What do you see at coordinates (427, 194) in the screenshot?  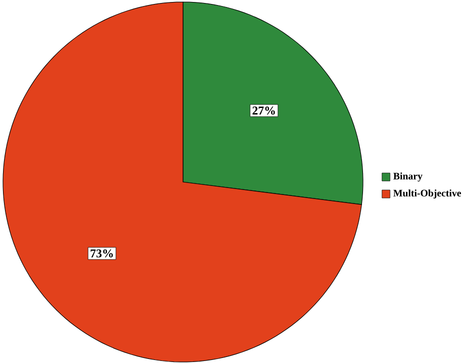 I see `legend-label: Multi-Objective` at bounding box center [427, 194].